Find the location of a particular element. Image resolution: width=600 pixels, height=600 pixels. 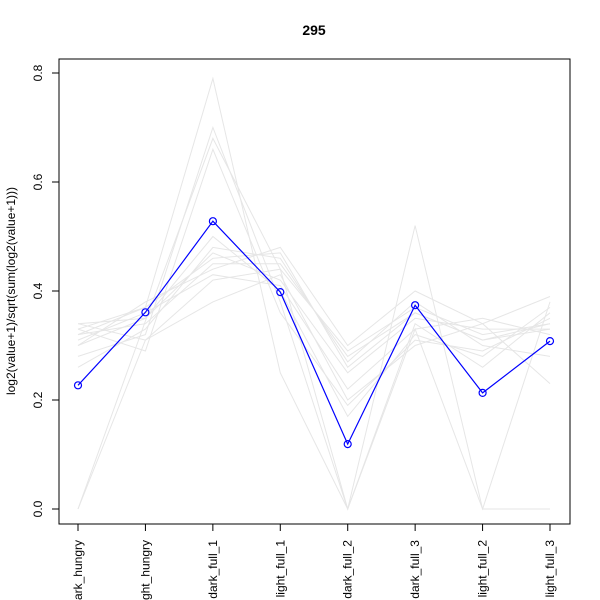

x-tick-label: dark_full_3 is located at coordinates (415, 569).